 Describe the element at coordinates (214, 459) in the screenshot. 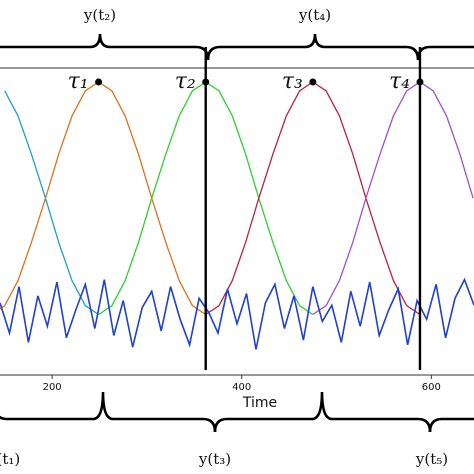

I see `annotation: y(t₃)` at that location.